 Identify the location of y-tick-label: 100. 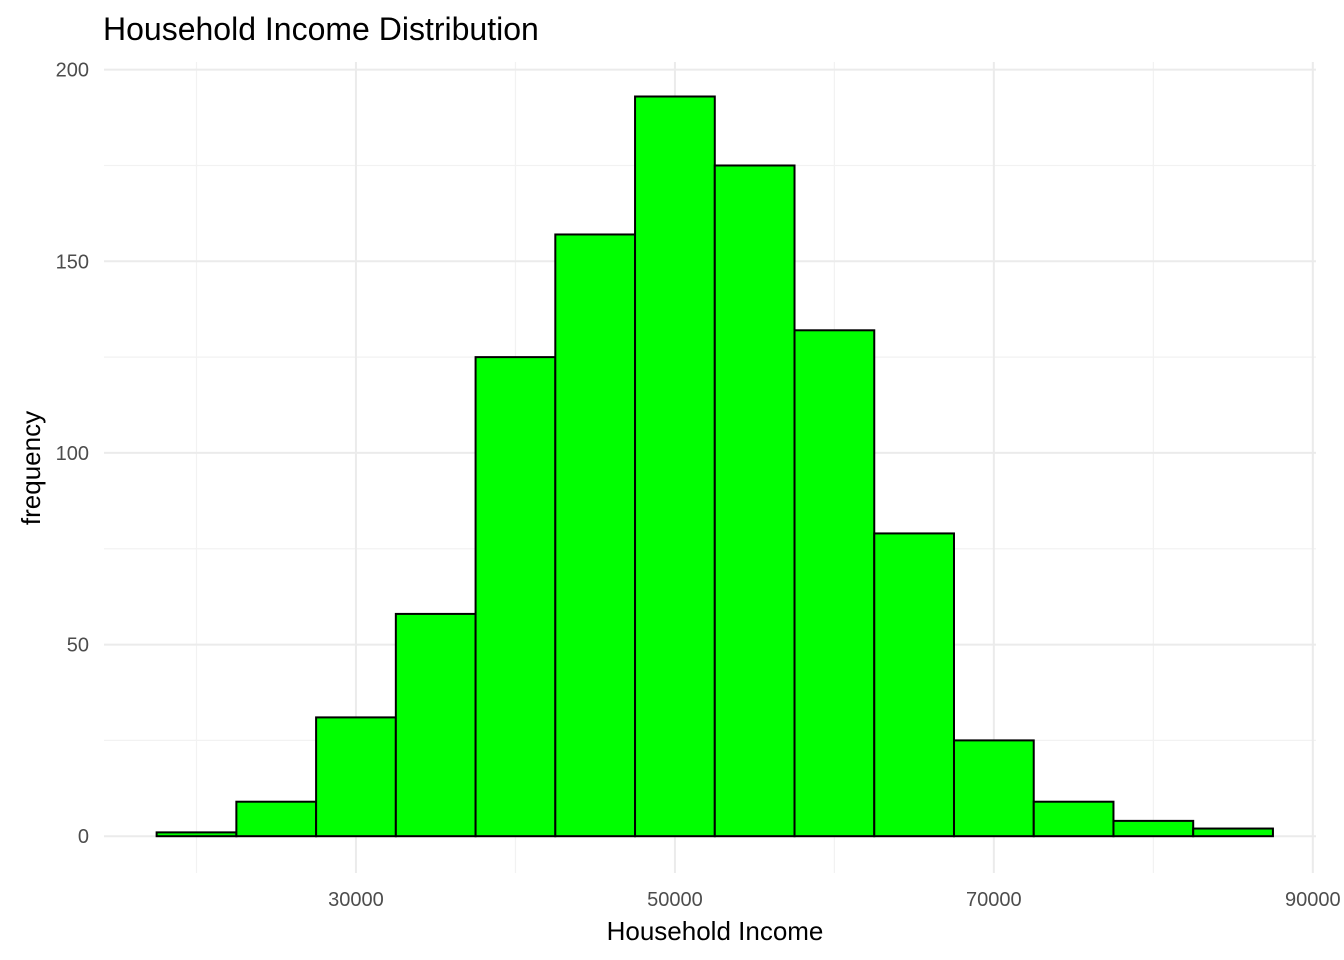
(72, 454).